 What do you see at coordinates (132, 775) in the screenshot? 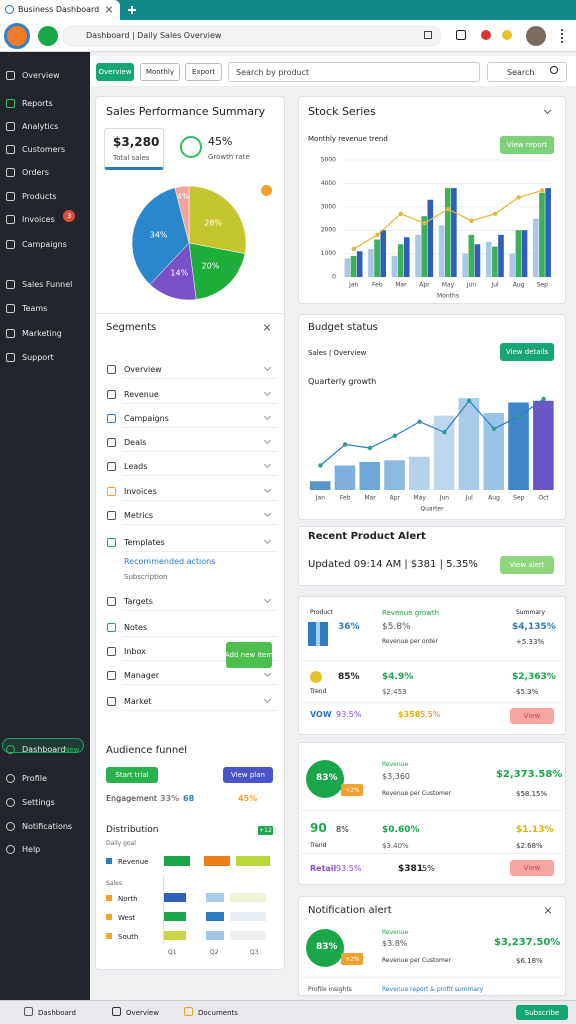
I see `button: Start trial` at bounding box center [132, 775].